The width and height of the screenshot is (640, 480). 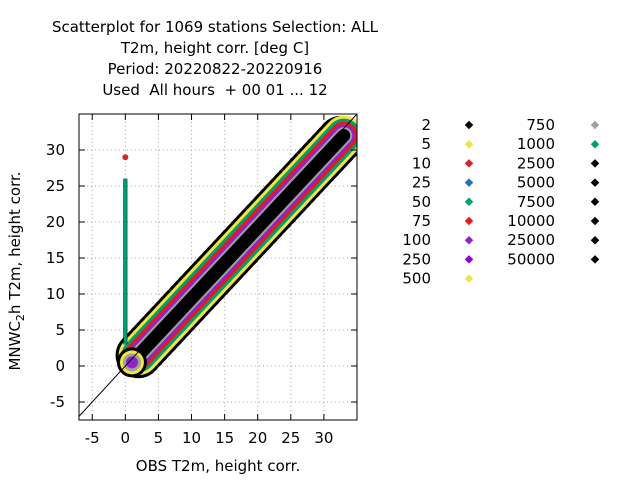 I want to click on legend-label: 25000, so click(x=531, y=240).